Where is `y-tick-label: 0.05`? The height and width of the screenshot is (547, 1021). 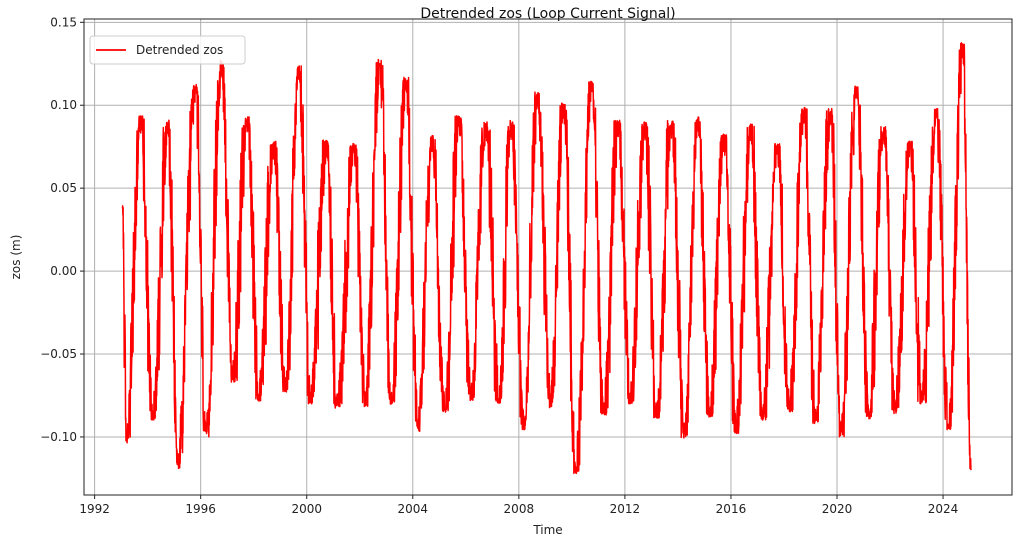 y-tick-label: 0.05 is located at coordinates (63, 188).